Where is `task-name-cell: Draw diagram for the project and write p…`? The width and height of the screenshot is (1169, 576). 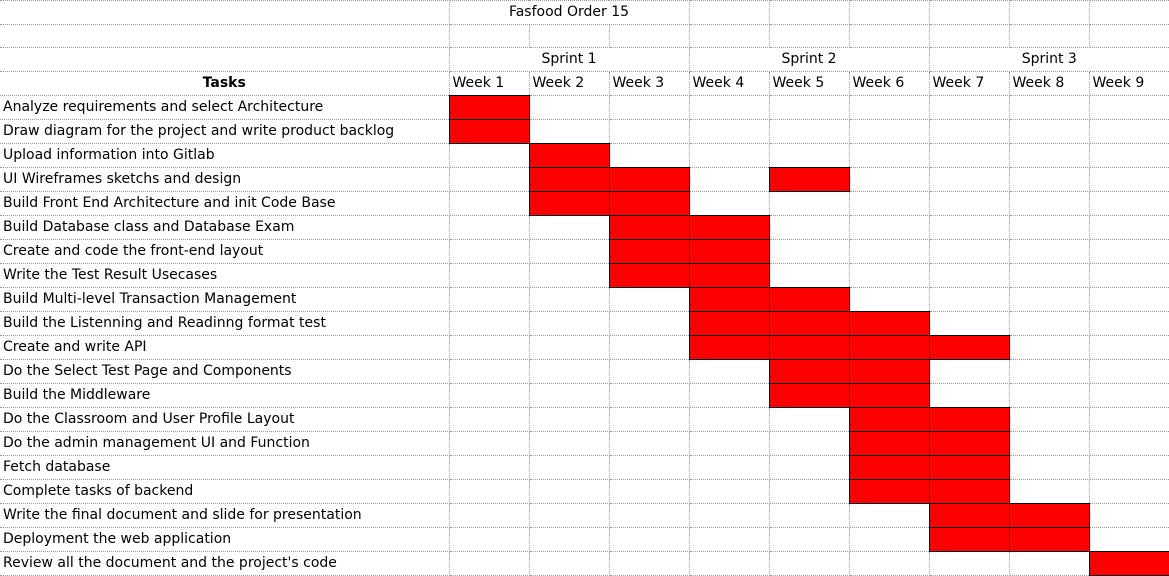 task-name-cell: Draw diagram for the project and write p… is located at coordinates (225, 131).